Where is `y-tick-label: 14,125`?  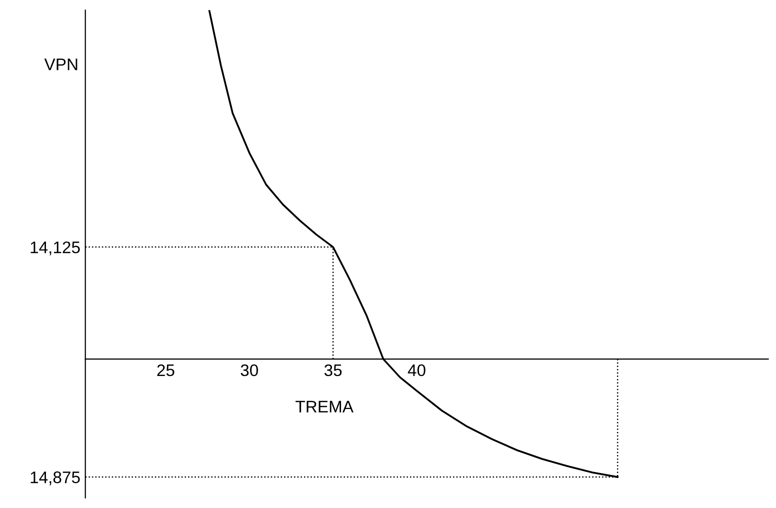 y-tick-label: 14,125 is located at coordinates (55, 248).